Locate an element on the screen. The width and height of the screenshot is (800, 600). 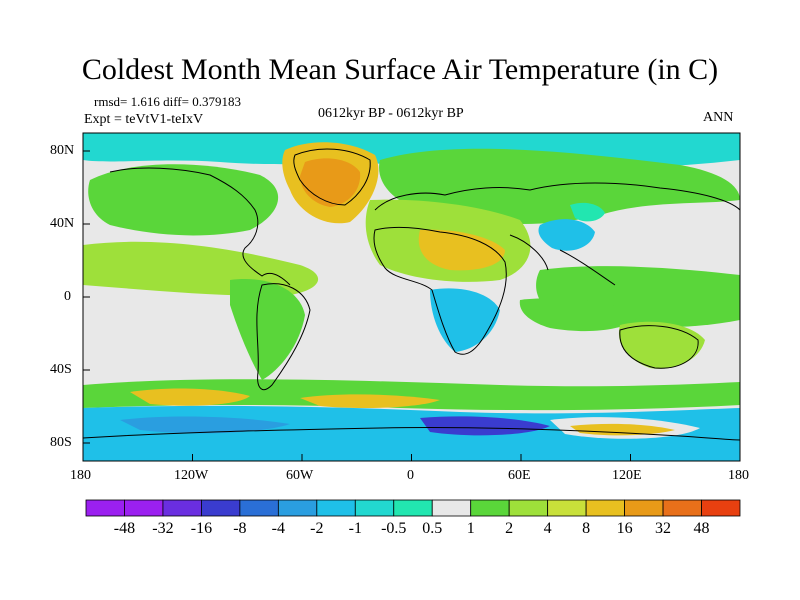
south-america-green is located at coordinates (267, 329).